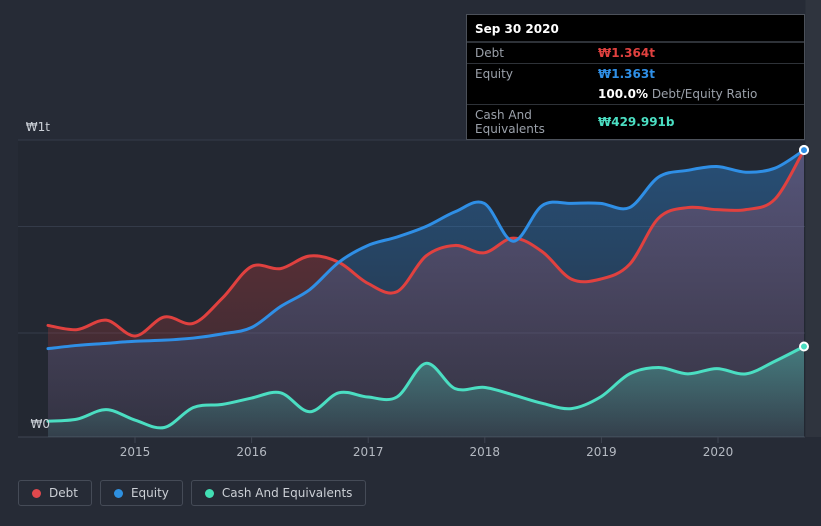 This screenshot has height=526, width=821. What do you see at coordinates (489, 53) in the screenshot?
I see `tooltip-debt-label: Debt` at bounding box center [489, 53].